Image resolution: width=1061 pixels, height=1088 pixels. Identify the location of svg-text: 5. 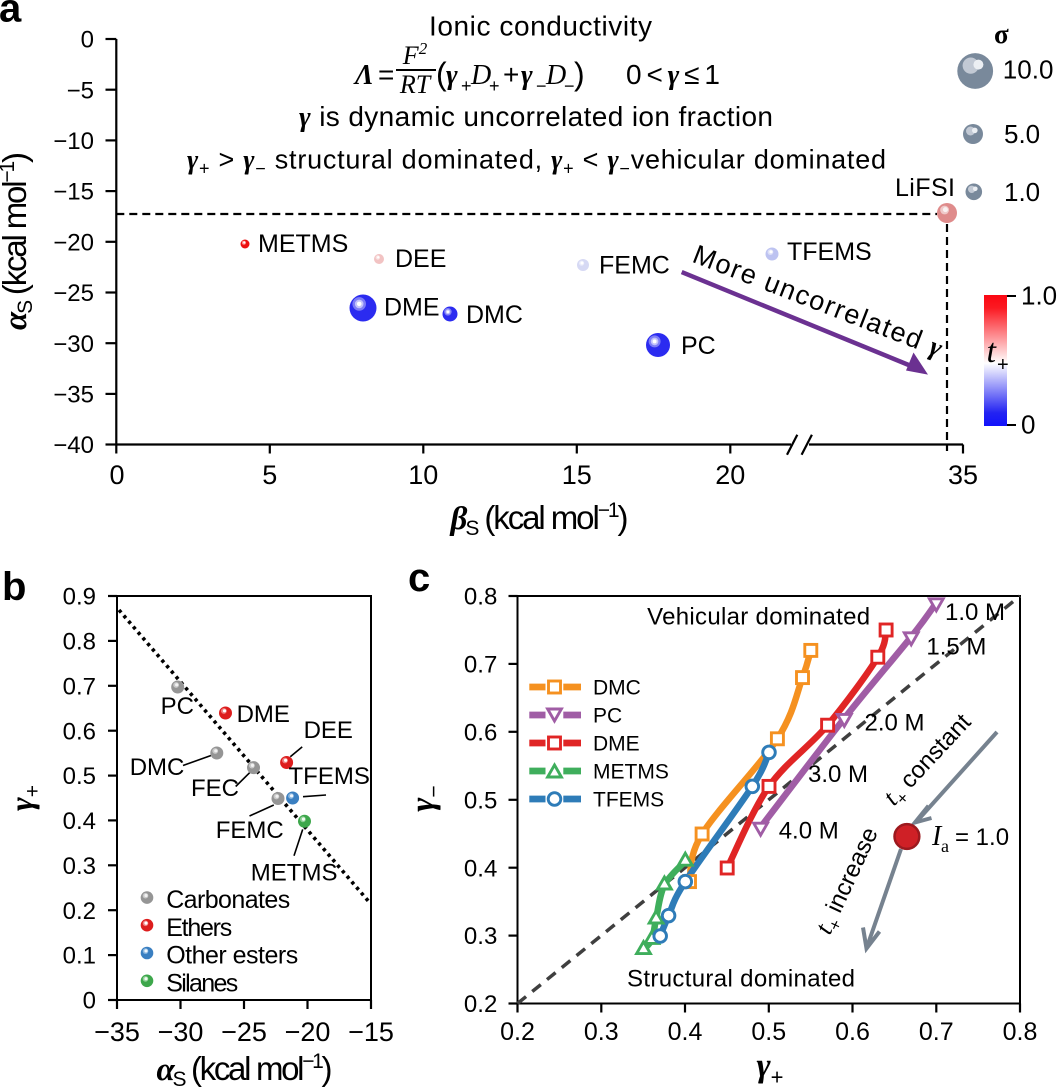
(269, 475).